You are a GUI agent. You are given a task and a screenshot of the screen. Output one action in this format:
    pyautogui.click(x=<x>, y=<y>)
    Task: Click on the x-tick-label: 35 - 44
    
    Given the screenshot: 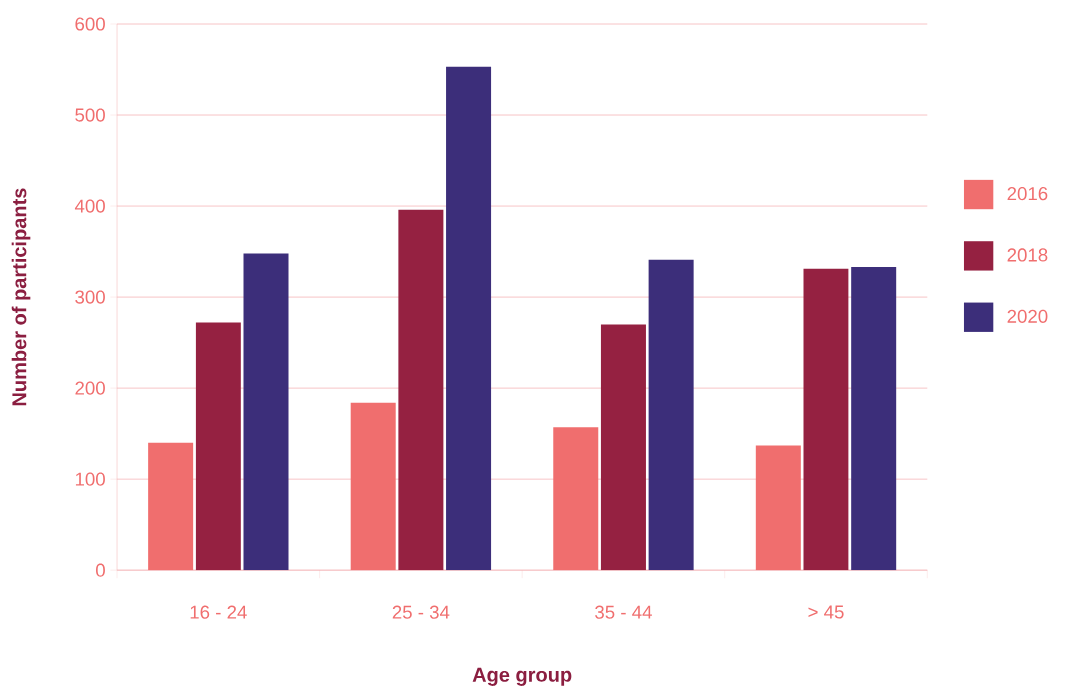 What is the action you would take?
    pyautogui.click(x=623, y=612)
    